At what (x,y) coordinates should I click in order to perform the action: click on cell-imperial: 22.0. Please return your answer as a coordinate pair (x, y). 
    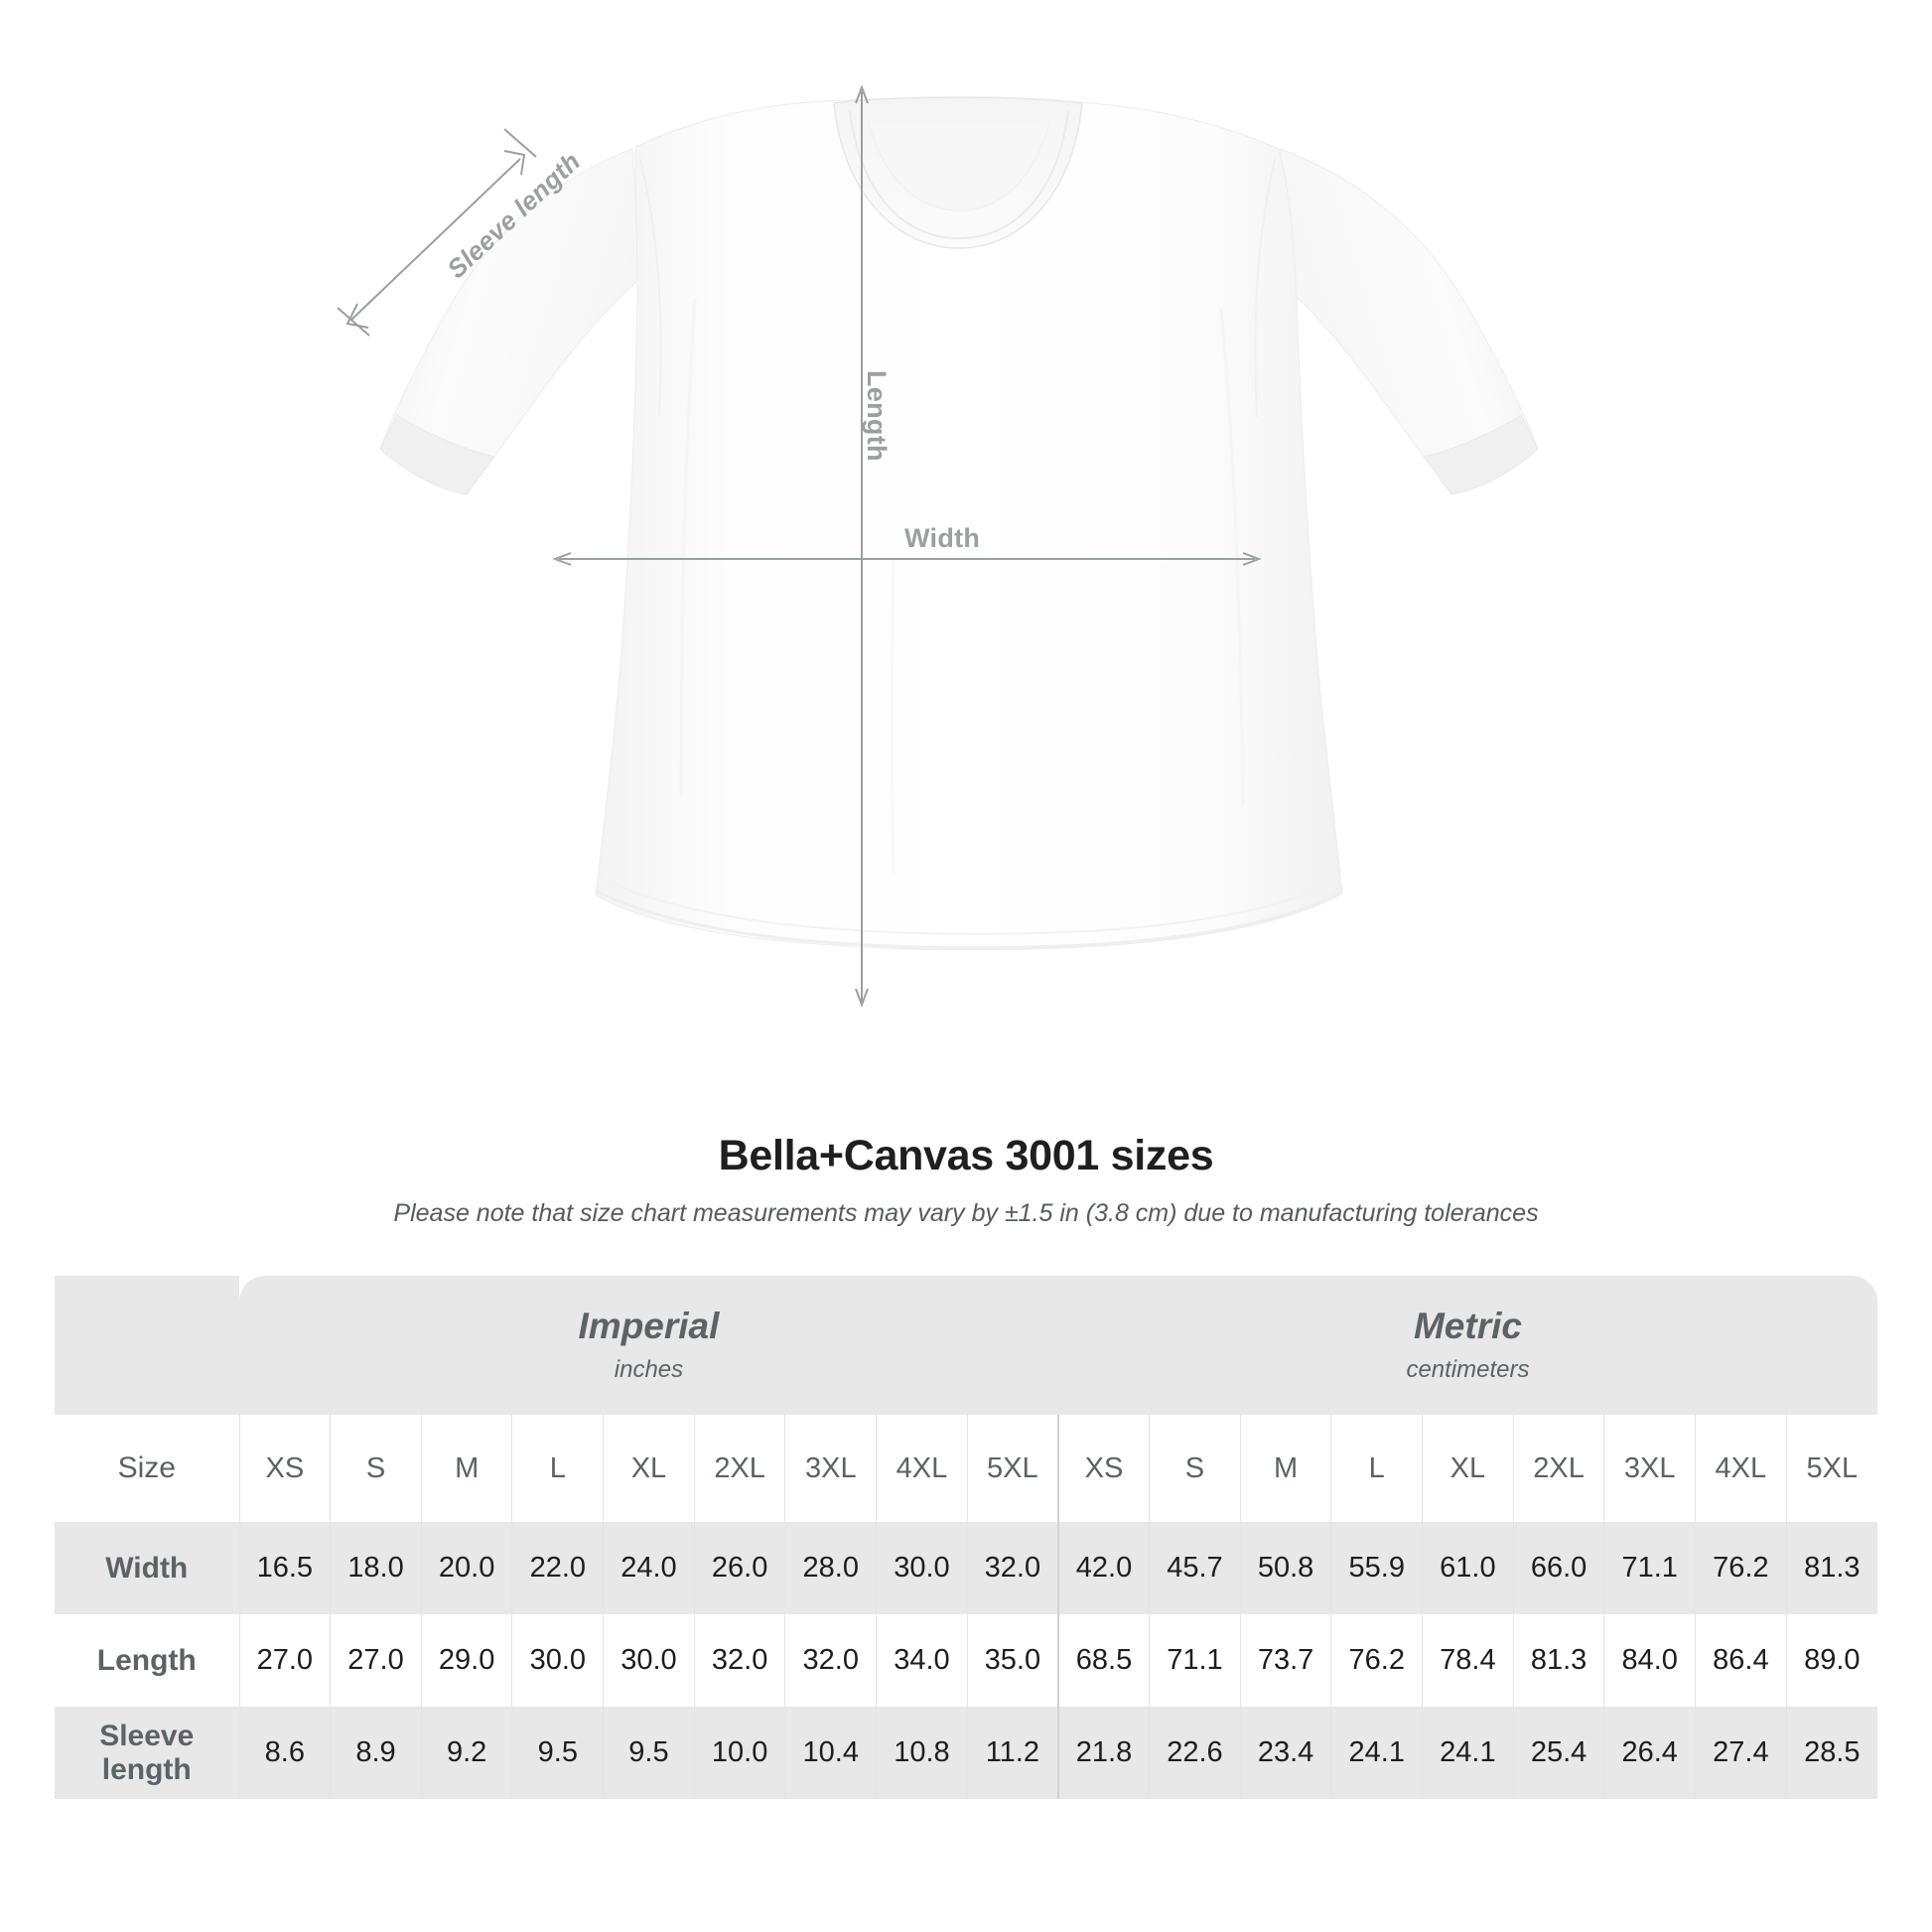
    Looking at the image, I should click on (557, 1568).